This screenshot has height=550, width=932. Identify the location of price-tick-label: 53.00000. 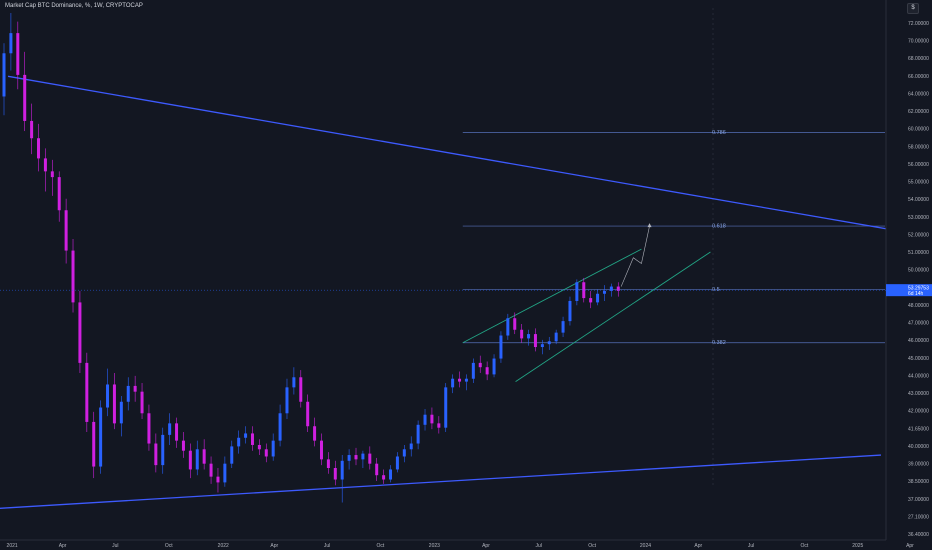
(918, 218).